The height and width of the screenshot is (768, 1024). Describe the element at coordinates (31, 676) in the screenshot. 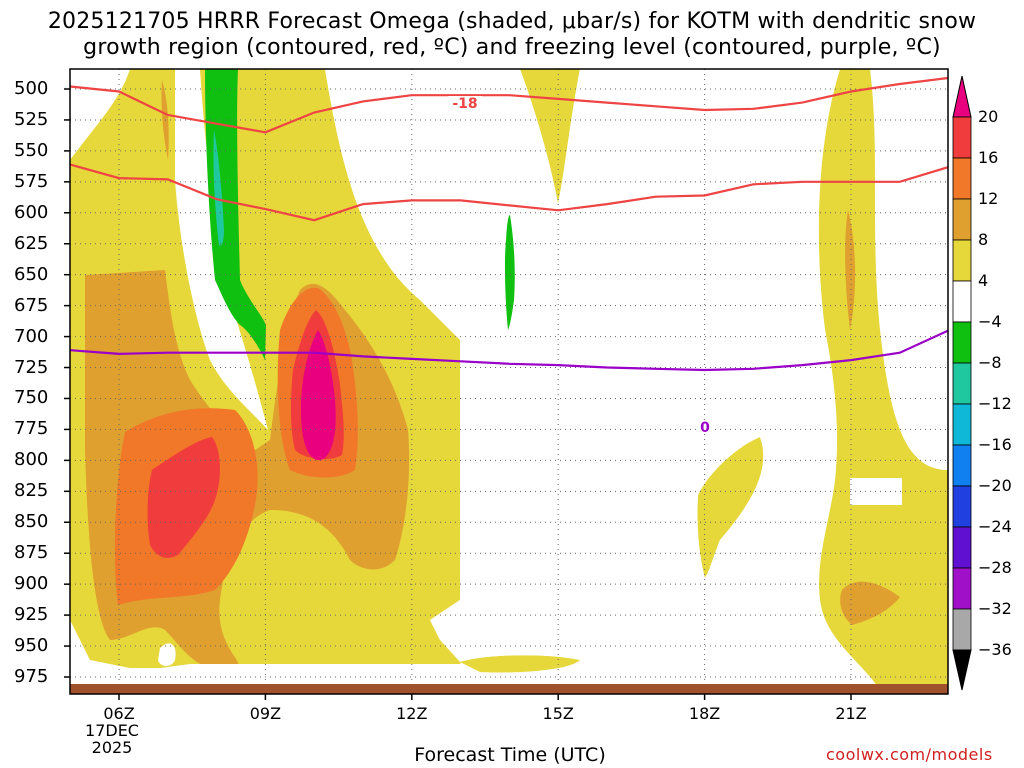

I see `y-tick-label-975: 975` at that location.